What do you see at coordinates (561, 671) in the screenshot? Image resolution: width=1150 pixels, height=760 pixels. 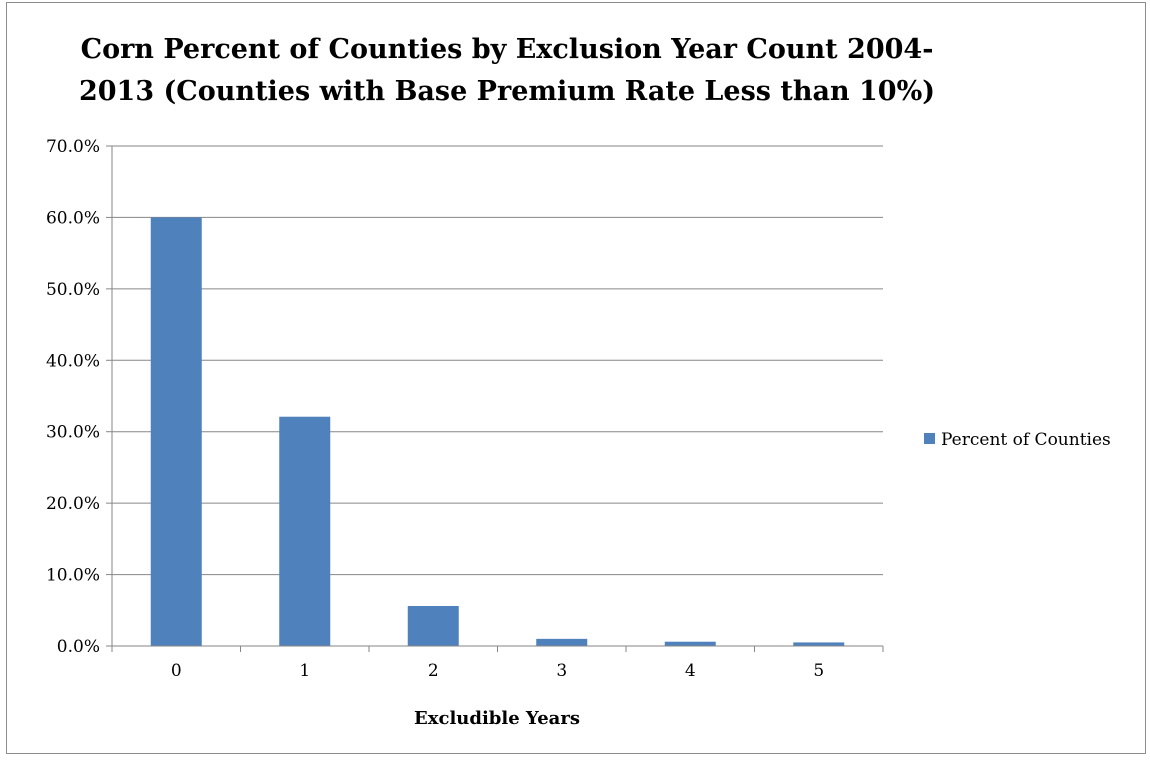 I see `x-tick-label: 3` at bounding box center [561, 671].